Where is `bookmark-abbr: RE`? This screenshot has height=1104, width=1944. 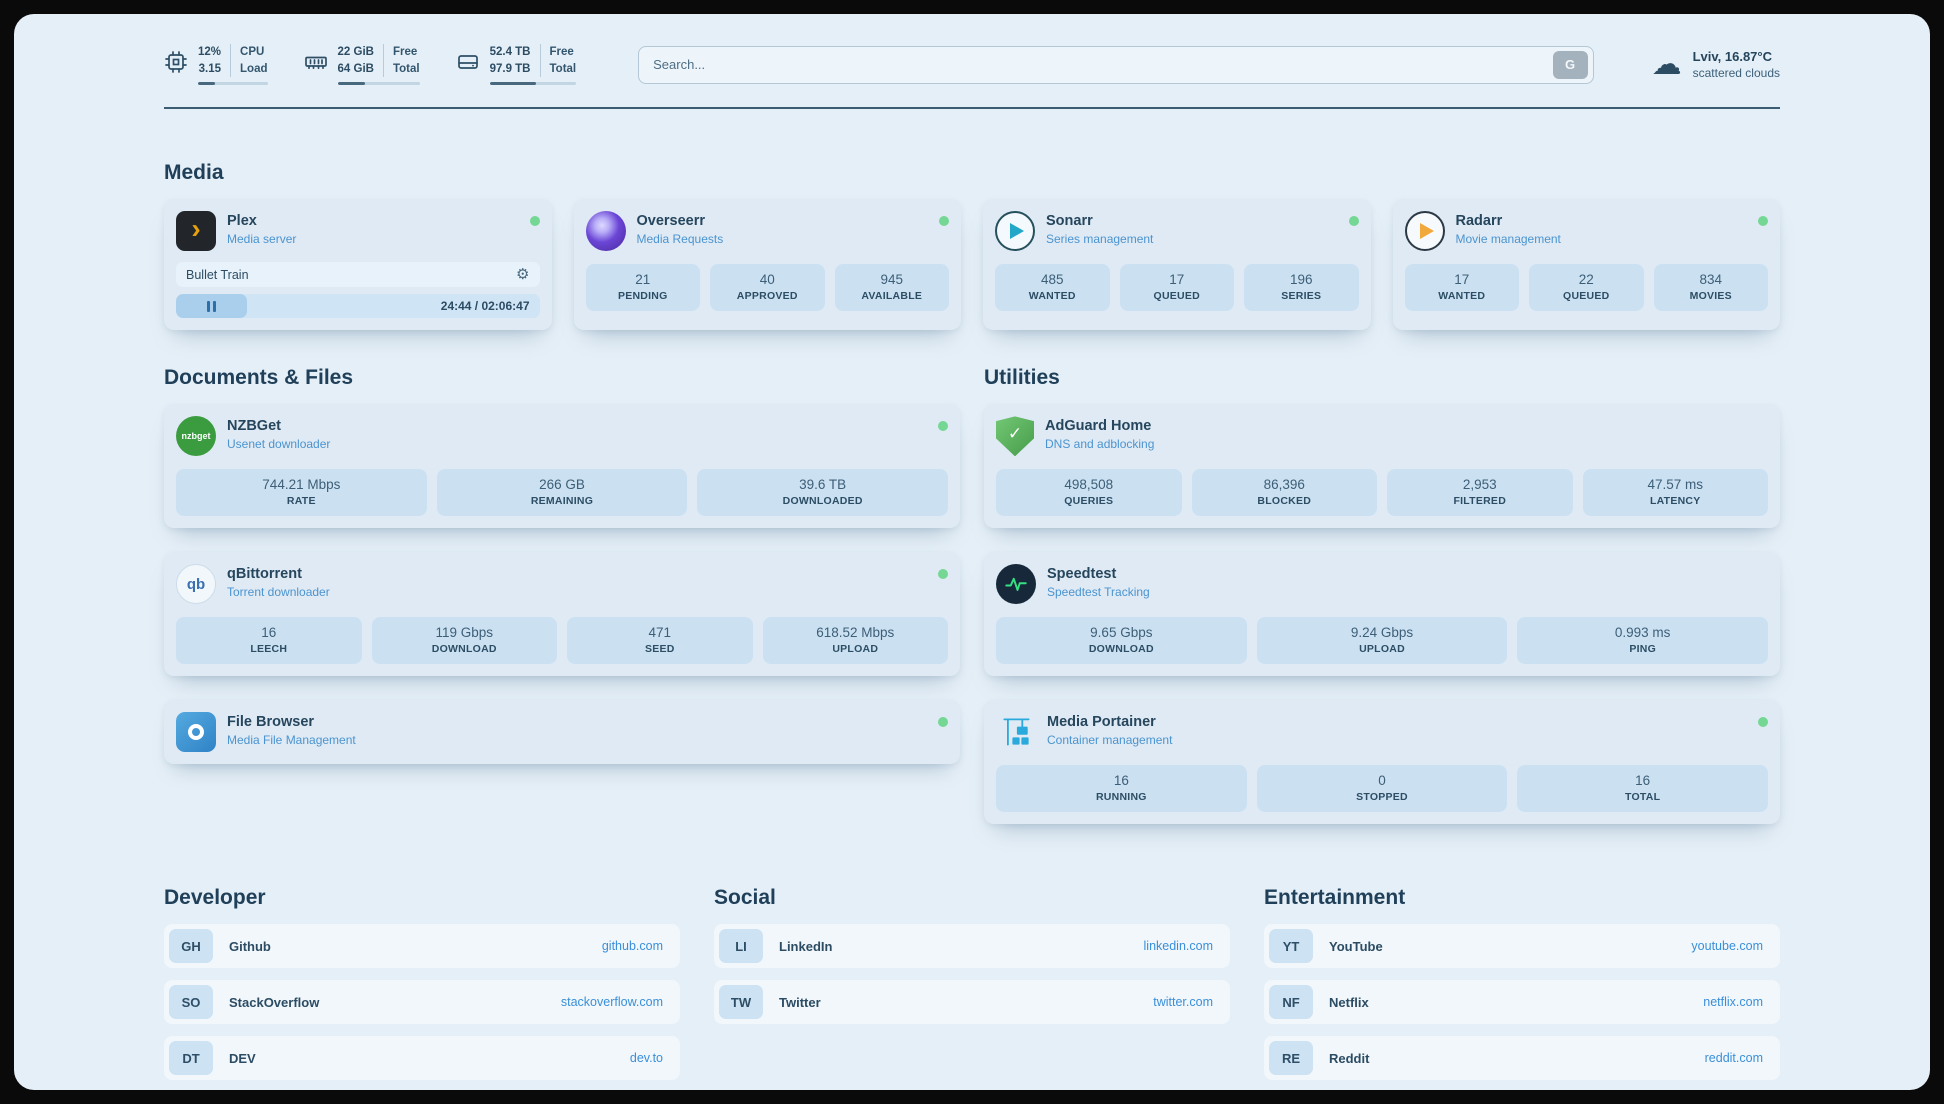 bookmark-abbr: RE is located at coordinates (1291, 1058).